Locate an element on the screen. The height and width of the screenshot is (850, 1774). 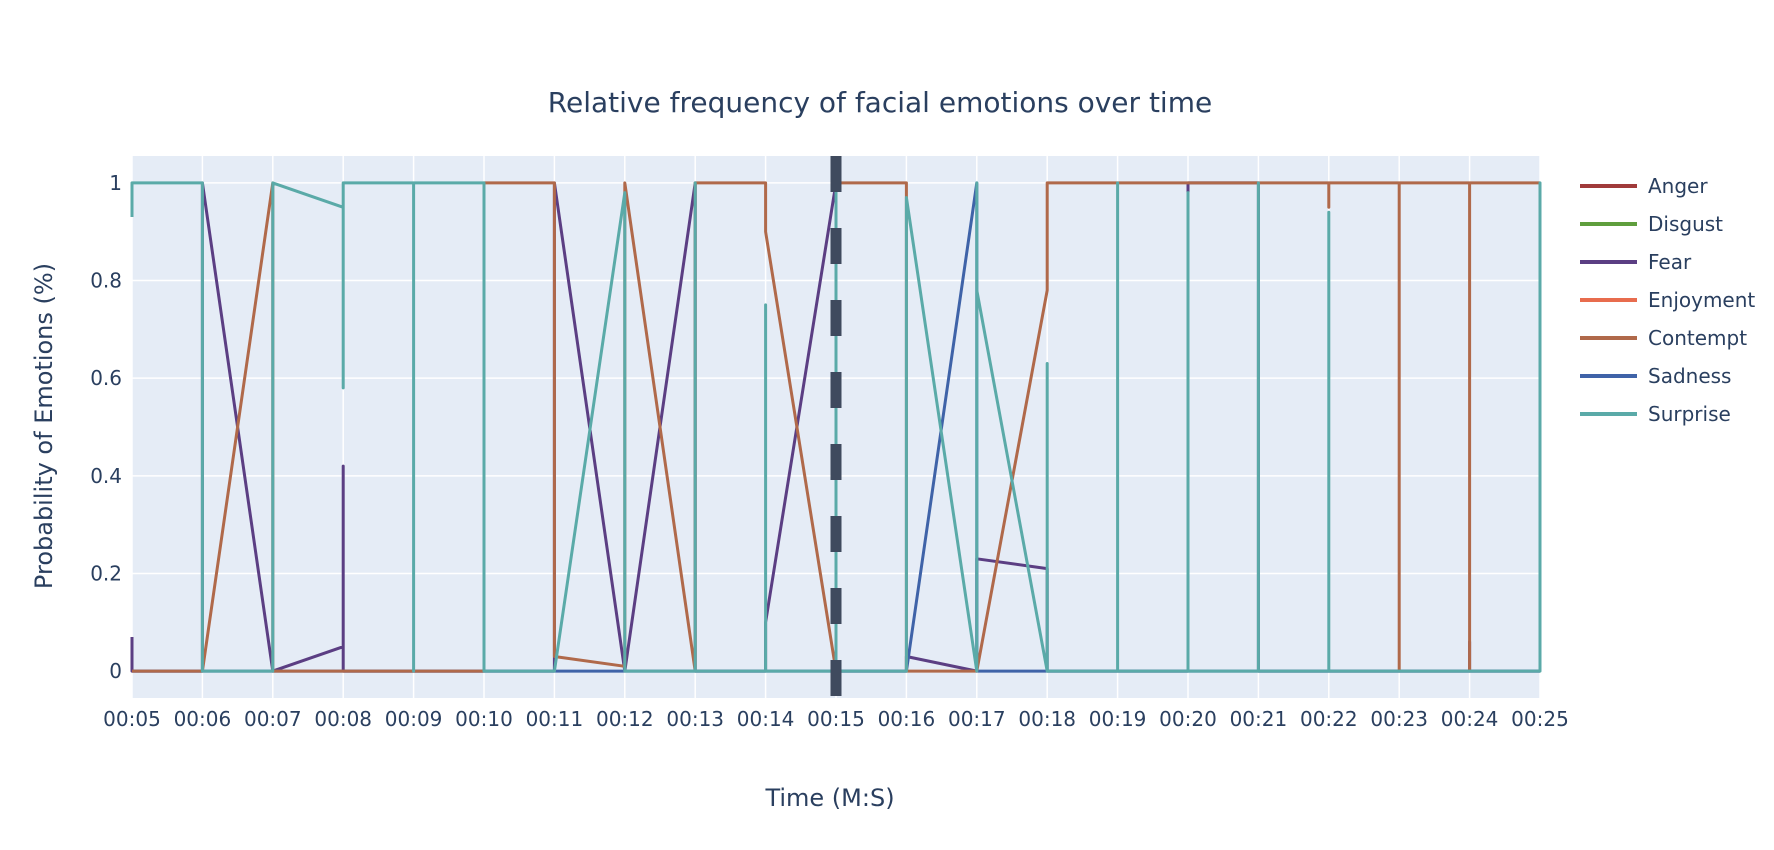
x-tick-label: 00:05 is located at coordinates (132, 719).